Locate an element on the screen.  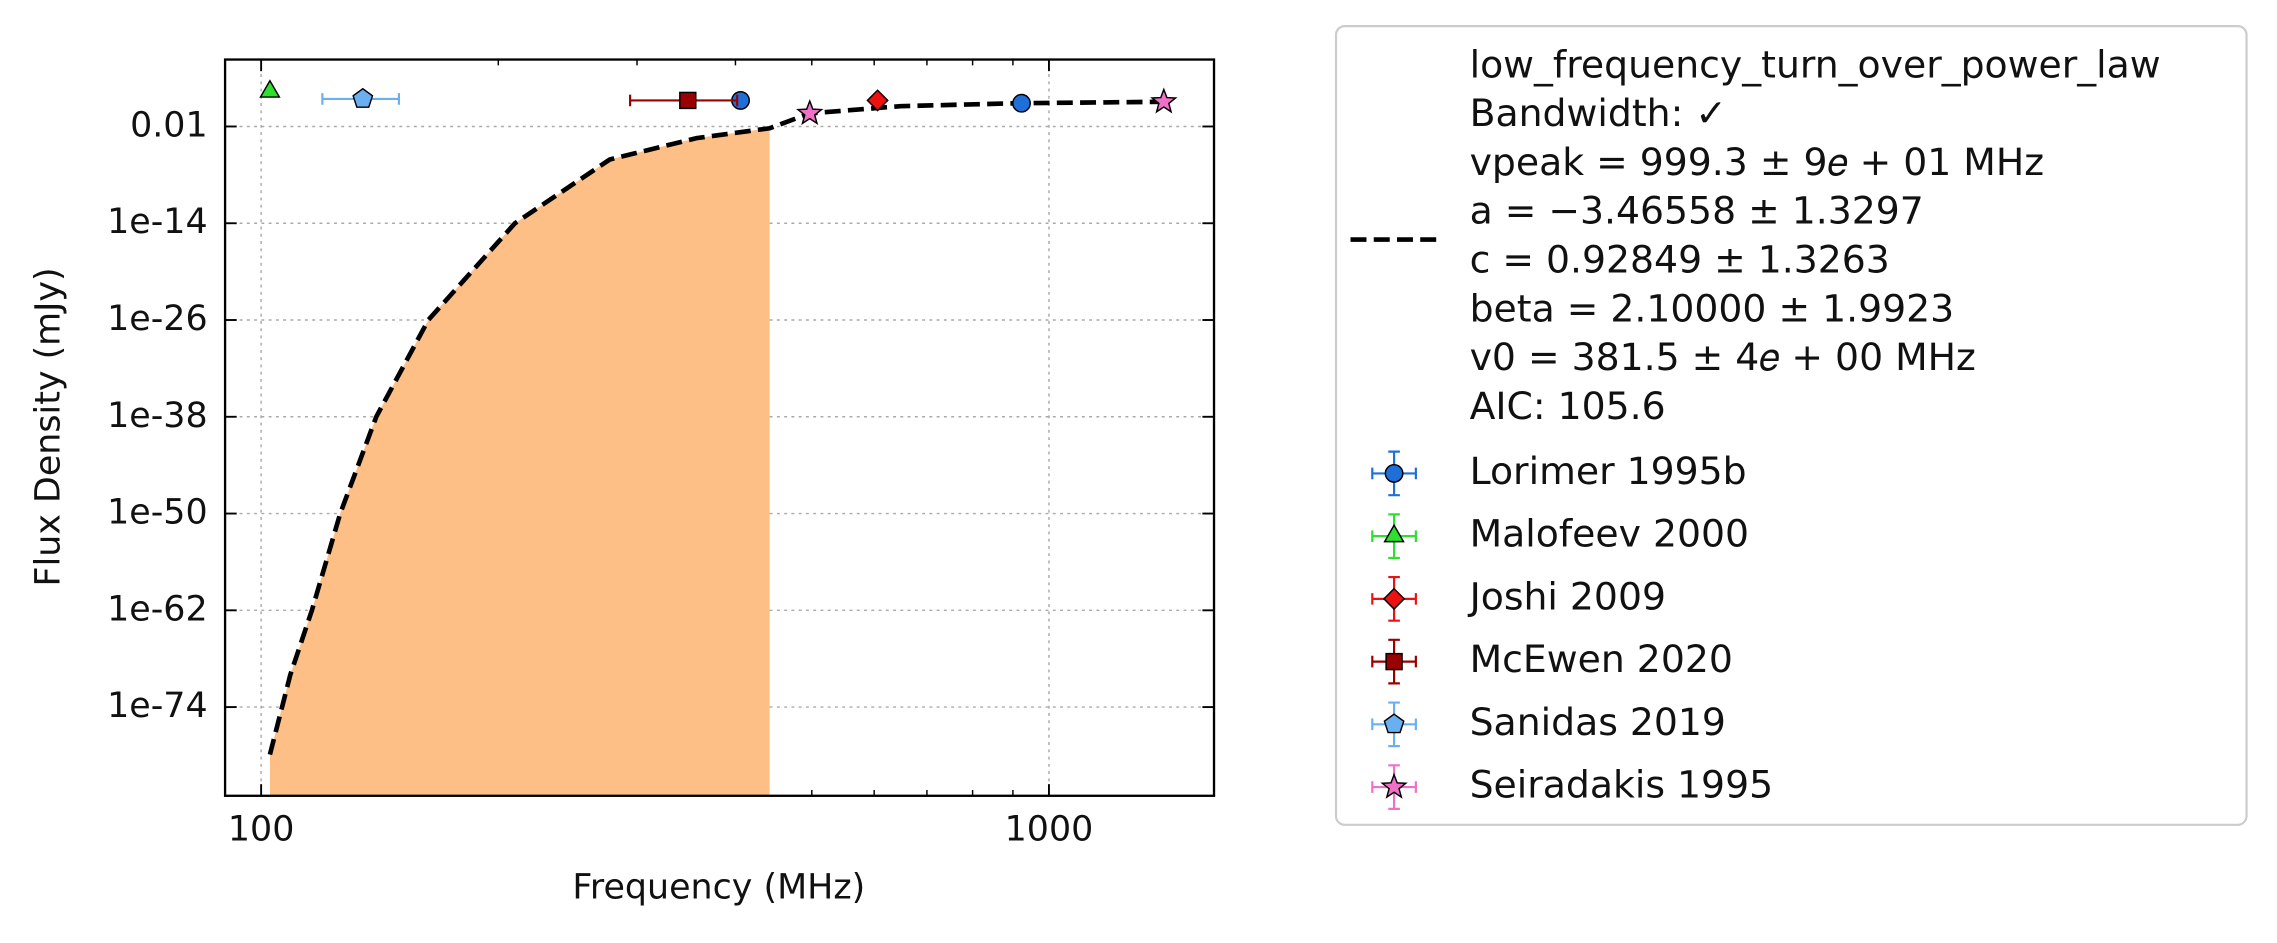
y-tick-label: 1e-14 is located at coordinates (157, 222).